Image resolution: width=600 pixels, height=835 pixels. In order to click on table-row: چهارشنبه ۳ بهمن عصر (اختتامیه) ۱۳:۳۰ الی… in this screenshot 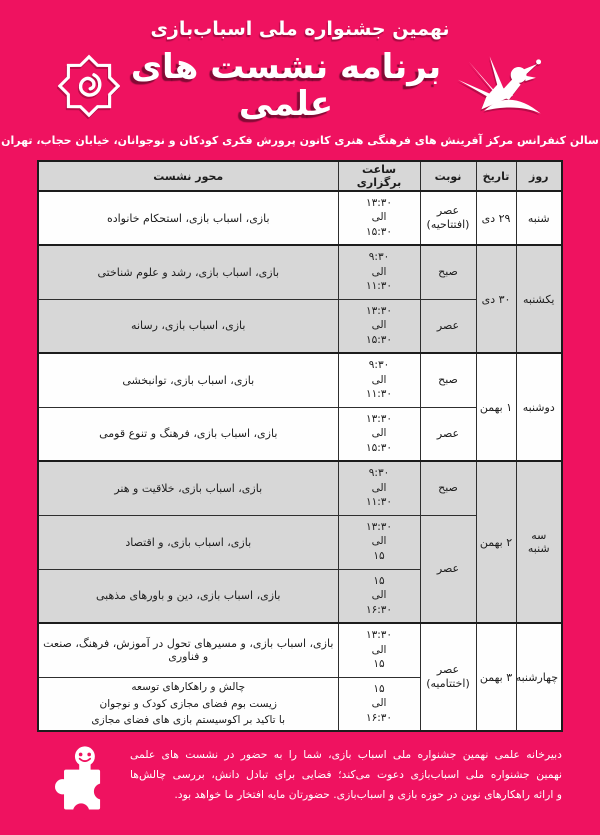, I will do `click(300, 677)`.